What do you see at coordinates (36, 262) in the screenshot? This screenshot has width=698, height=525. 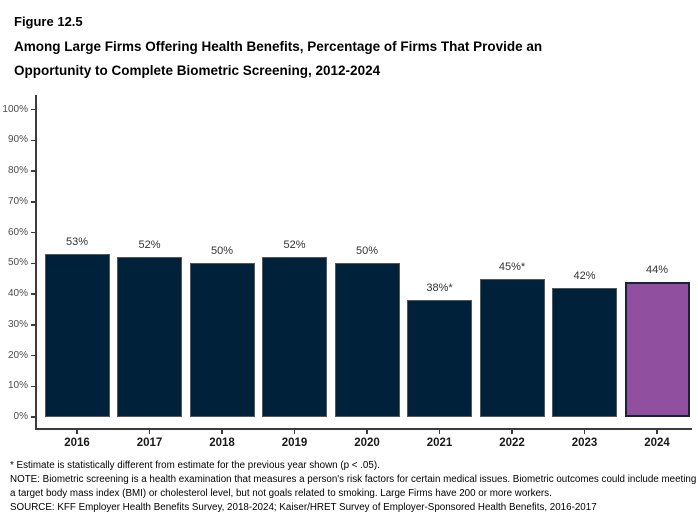 I see `y-axis-line` at bounding box center [36, 262].